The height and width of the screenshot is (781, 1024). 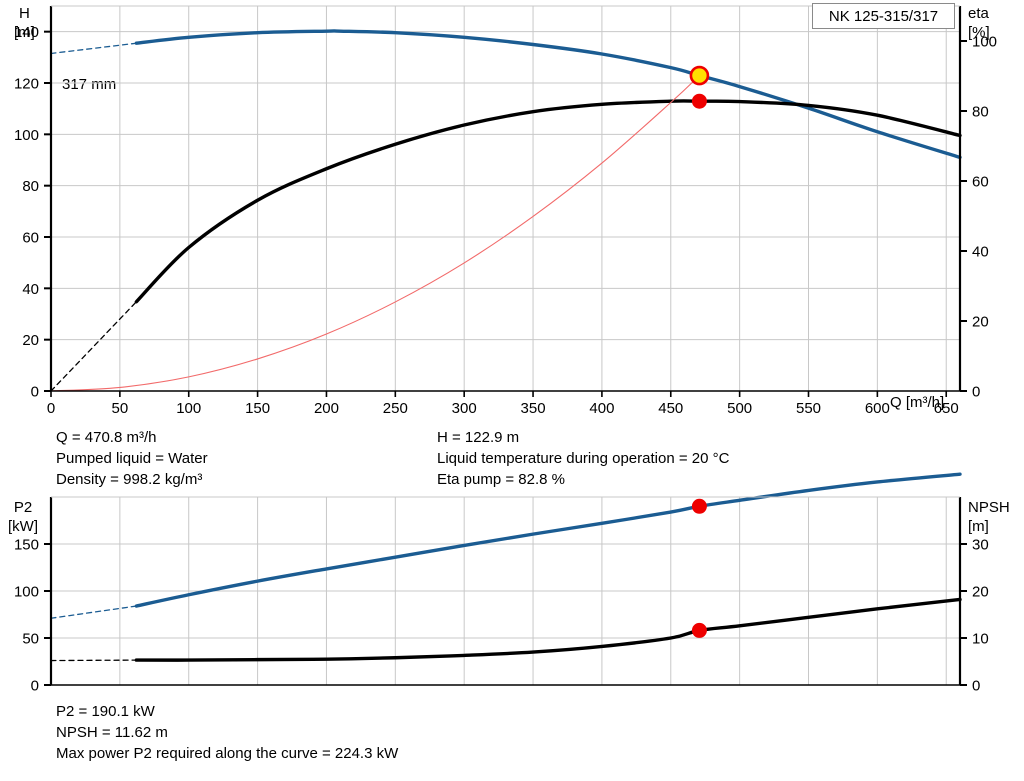 I want to click on impeller-diameter-label: 317 mm, so click(x=89, y=84).